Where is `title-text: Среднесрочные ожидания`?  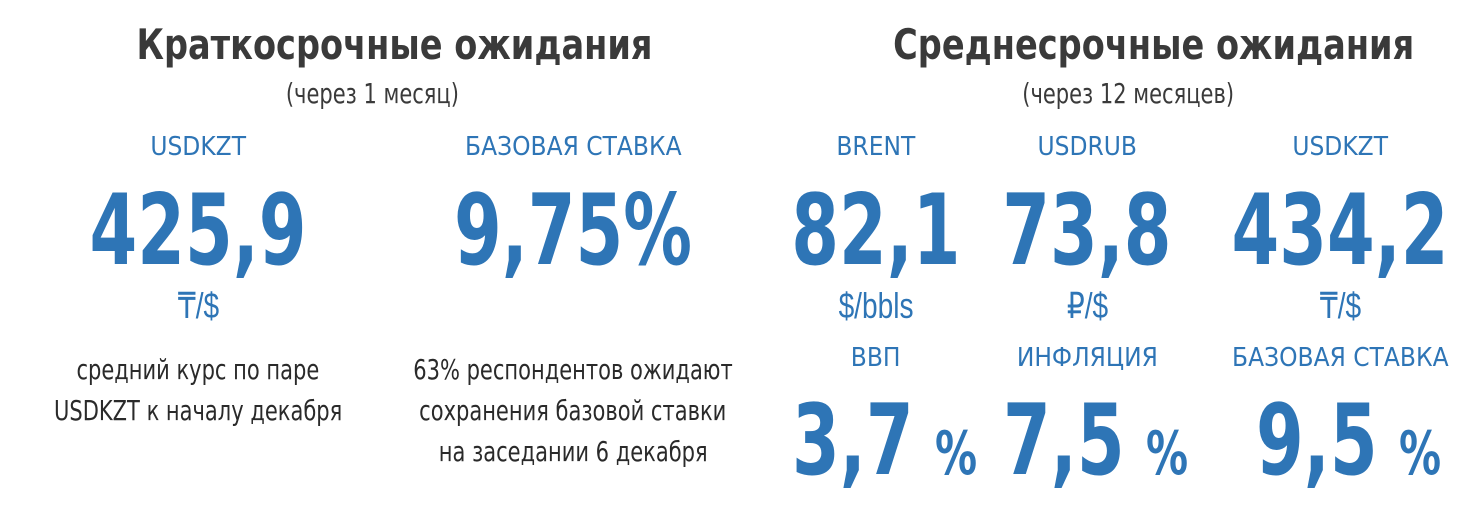 title-text: Среднесрочные ожидания is located at coordinates (1154, 44).